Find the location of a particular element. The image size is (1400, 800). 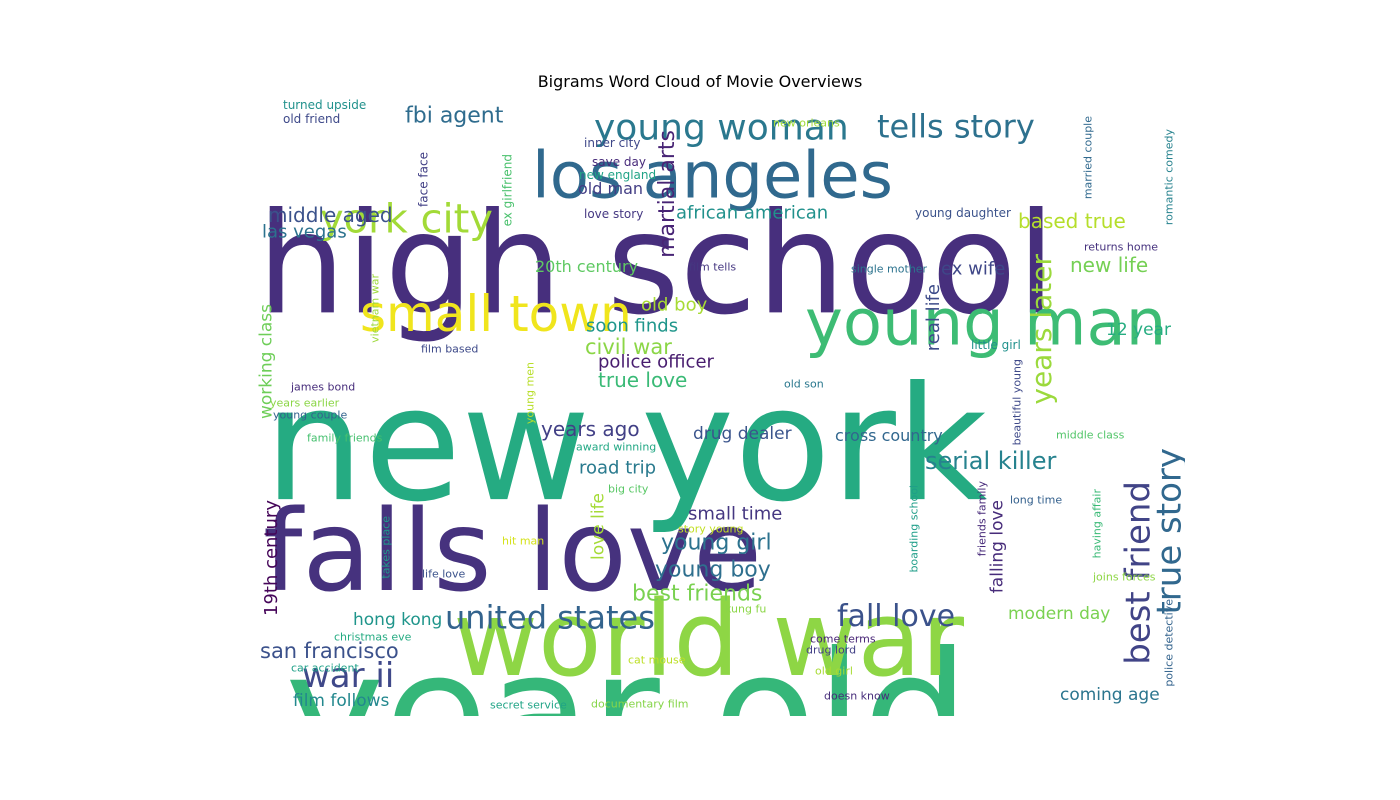

chart-title: Bigrams Word Cloud of Movie Overviews is located at coordinates (700, 81).